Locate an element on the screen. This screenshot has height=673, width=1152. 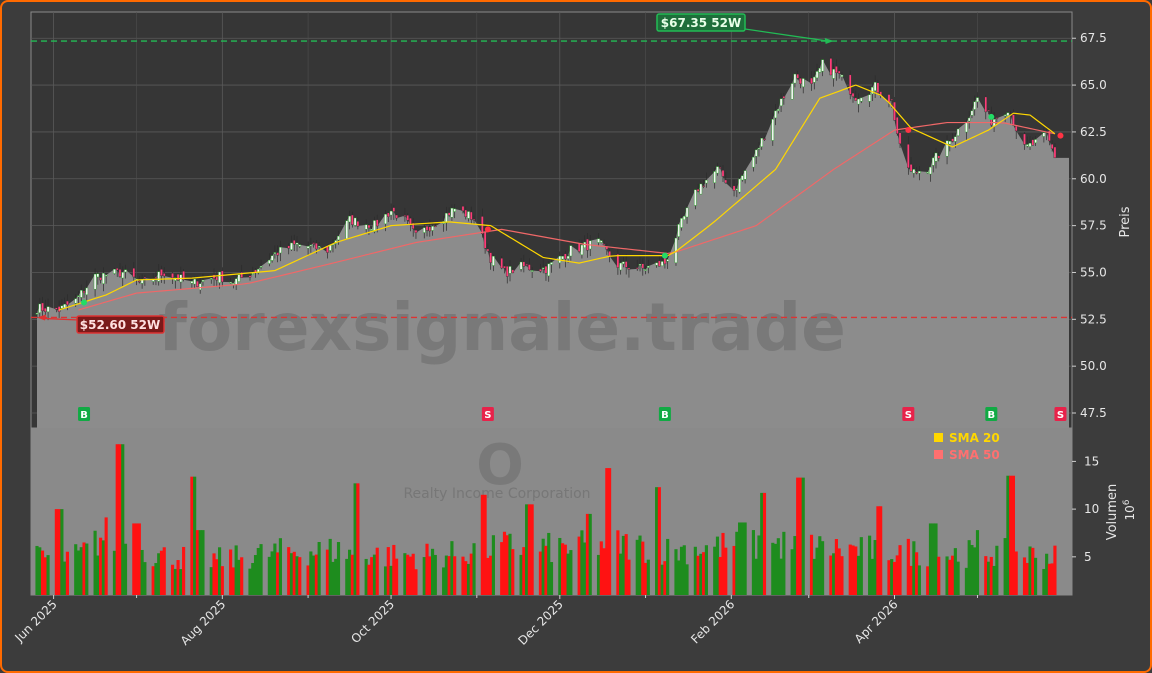
legend-sma50-swatch is located at coordinates (938, 454).